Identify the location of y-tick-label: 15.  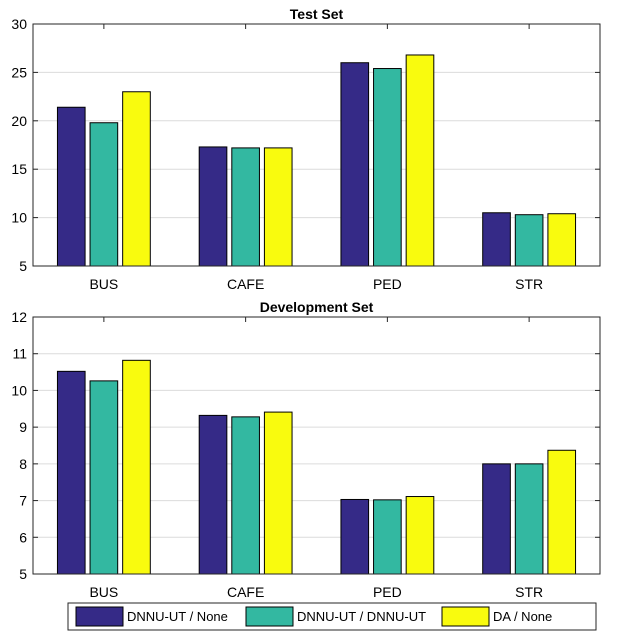
(19, 169).